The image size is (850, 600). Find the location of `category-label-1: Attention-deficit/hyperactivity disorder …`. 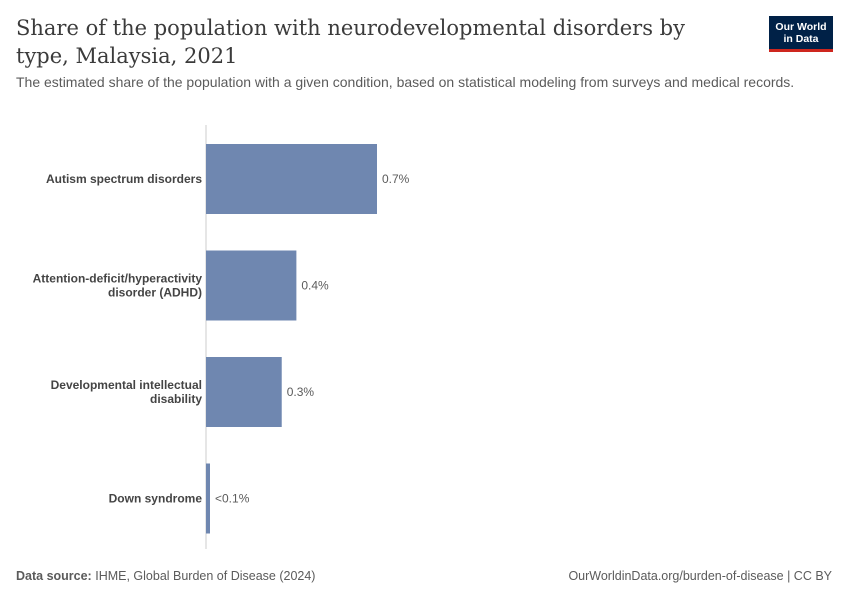

category-label-1: Attention-deficit/hyperactivity disorder … is located at coordinates (118, 286).